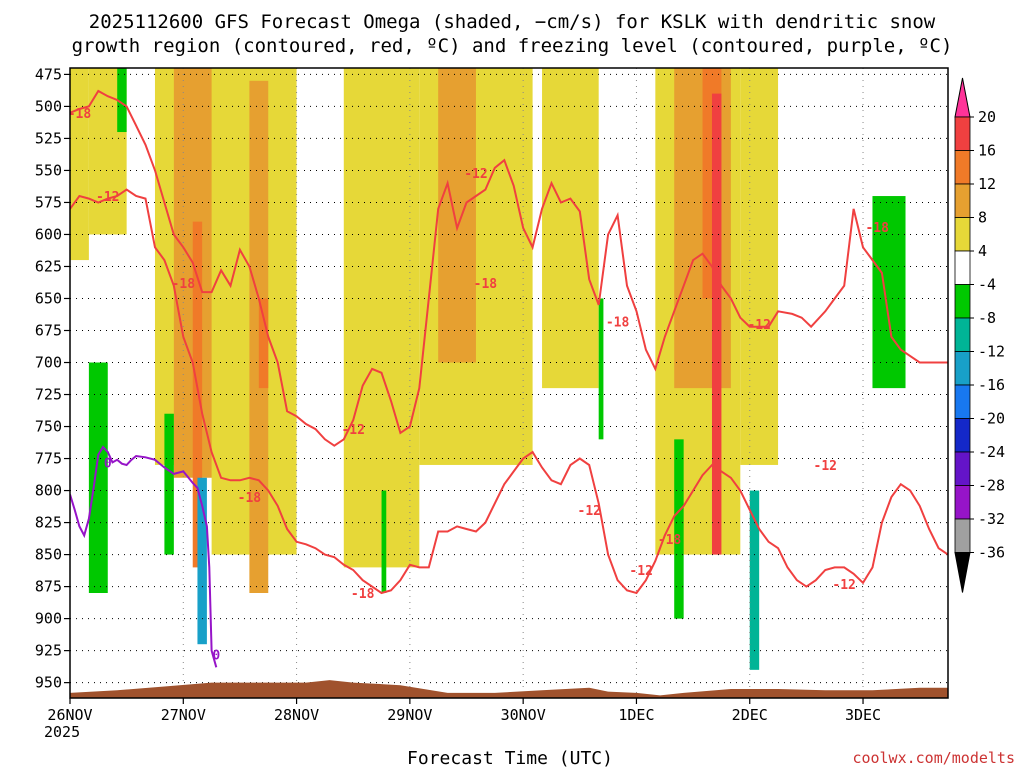 The height and width of the screenshot is (768, 1024). I want to click on colorbar-label: 16, so click(987, 151).